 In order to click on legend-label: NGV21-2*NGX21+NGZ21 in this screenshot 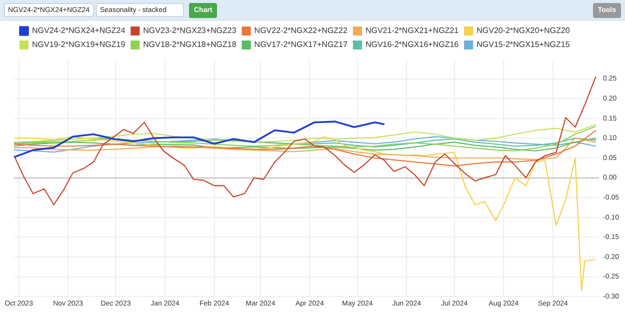, I will do `click(412, 31)`.